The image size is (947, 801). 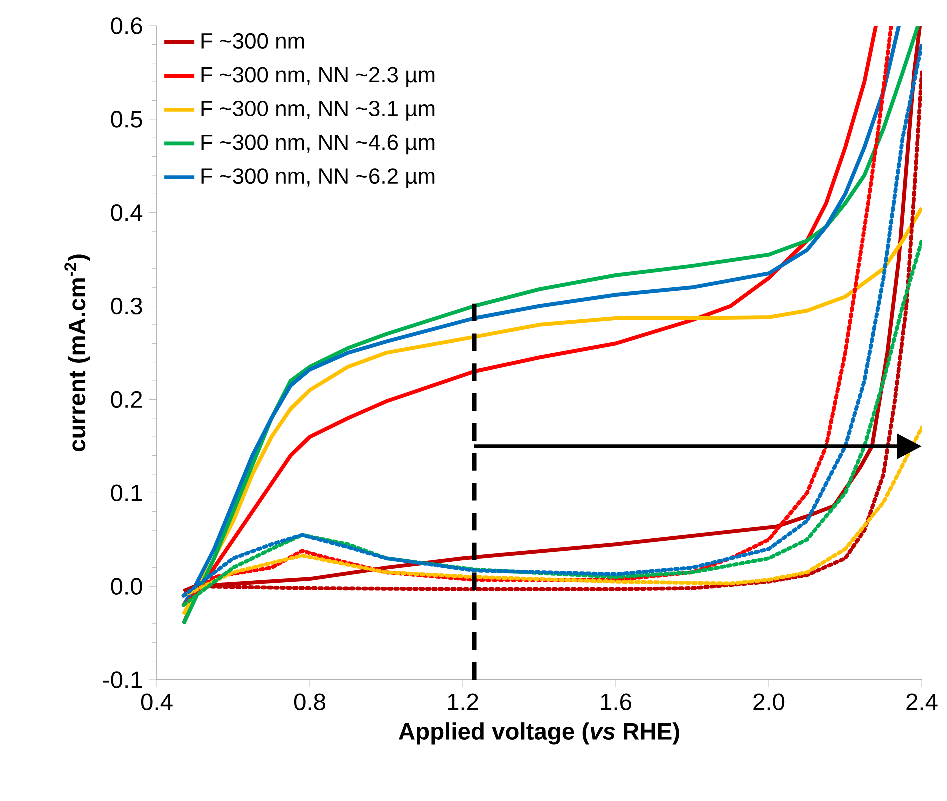 I want to click on legend-label: F ~300 nm, NN ~4.6 µm, so click(x=318, y=144).